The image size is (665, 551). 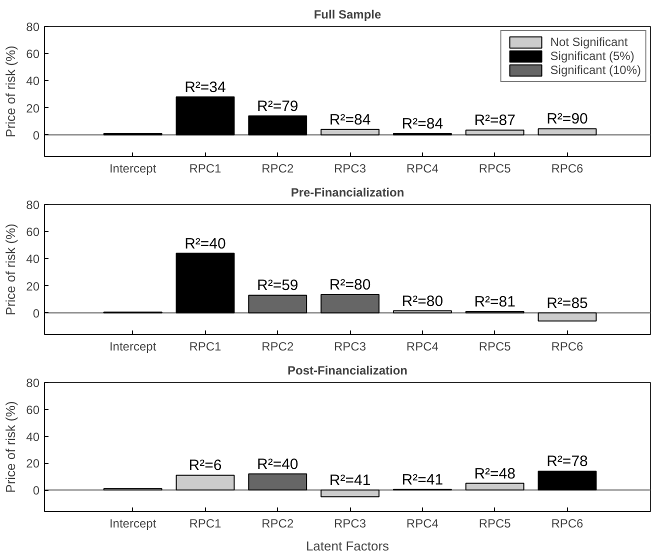 I want to click on annotation: R²=81, so click(x=495, y=301).